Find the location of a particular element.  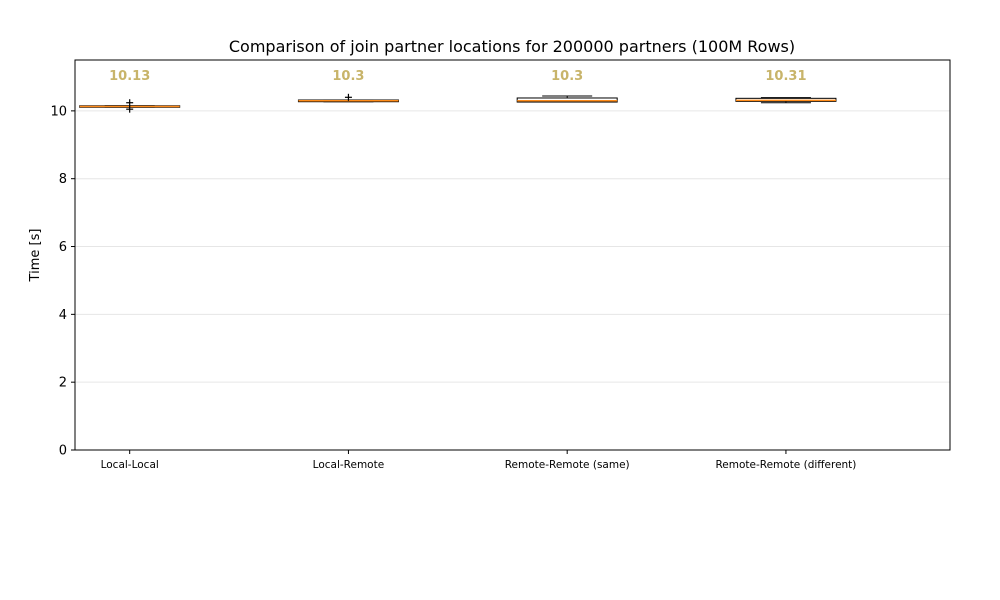

x-category-label: Local-Remote is located at coordinates (349, 465).